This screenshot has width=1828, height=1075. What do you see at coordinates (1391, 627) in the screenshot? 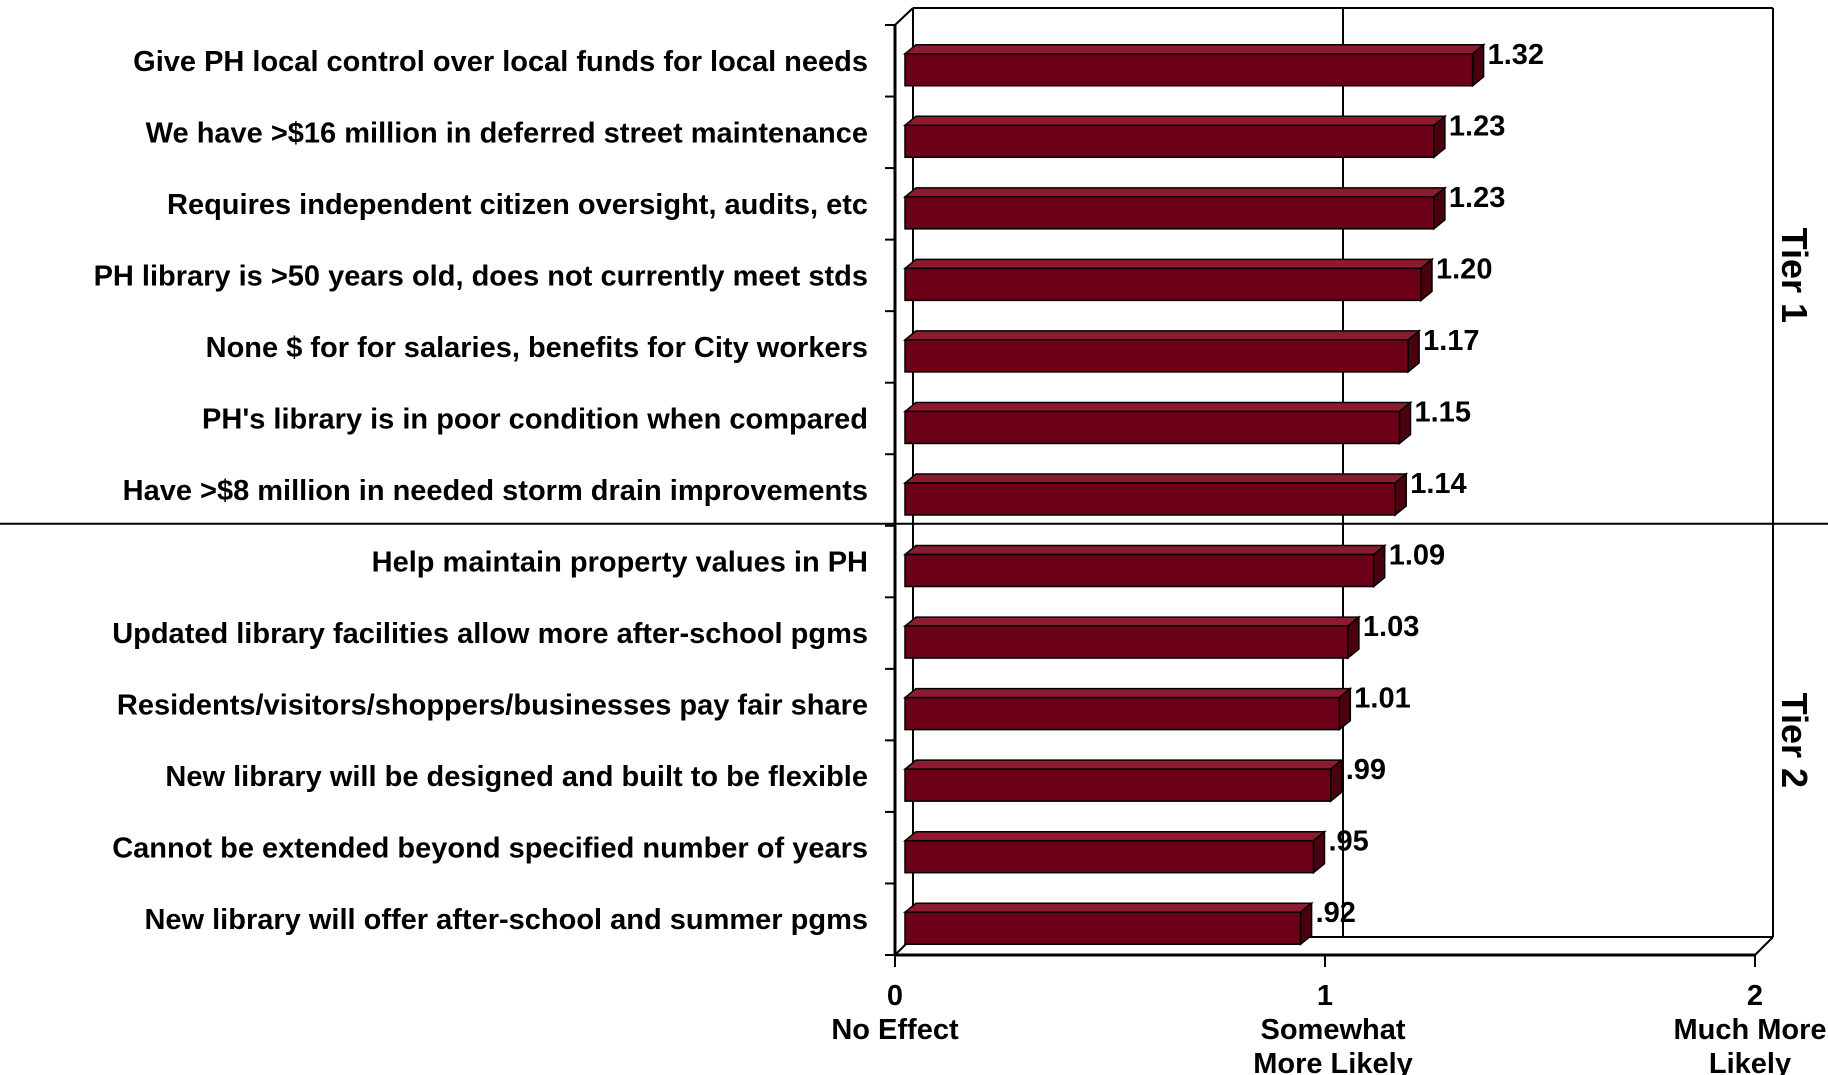
I see `value-label: 1.03` at bounding box center [1391, 627].